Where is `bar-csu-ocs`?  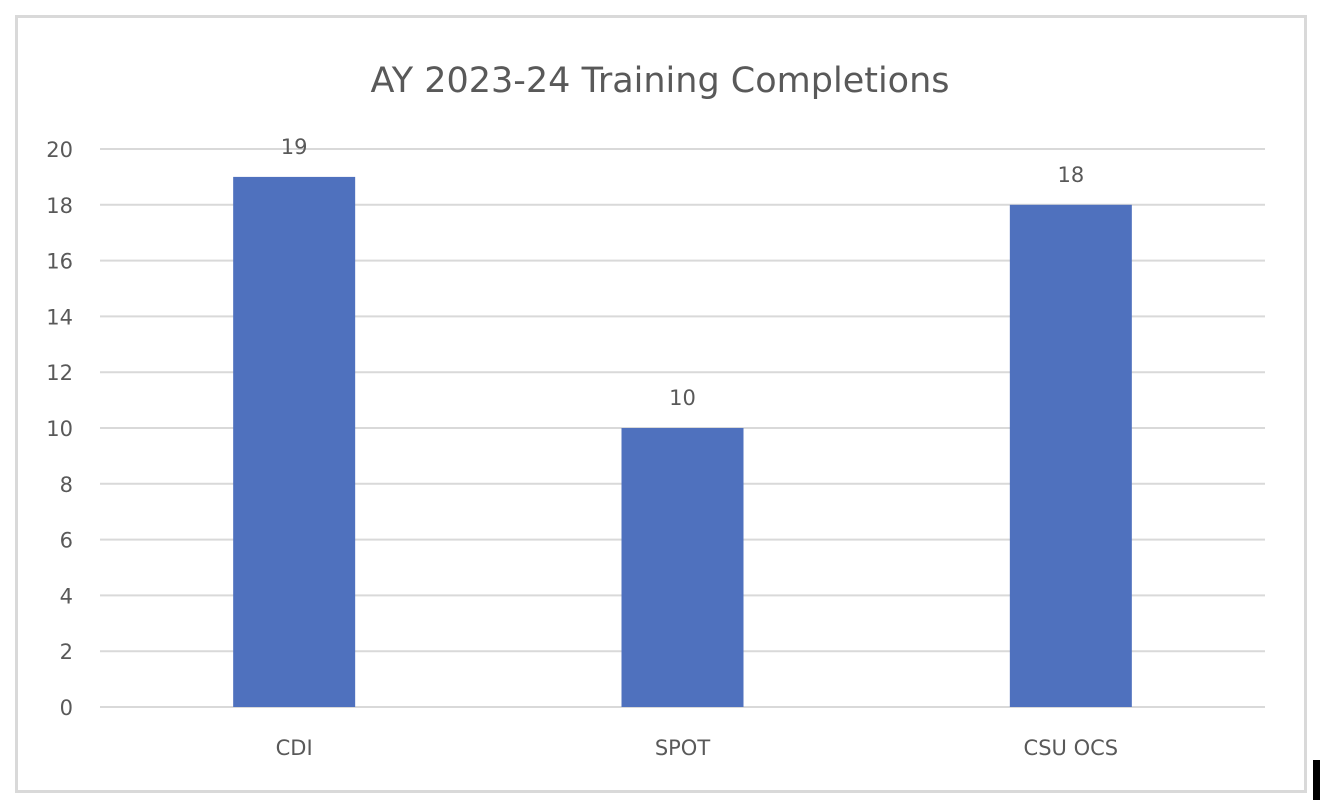 bar-csu-ocs is located at coordinates (1070, 456).